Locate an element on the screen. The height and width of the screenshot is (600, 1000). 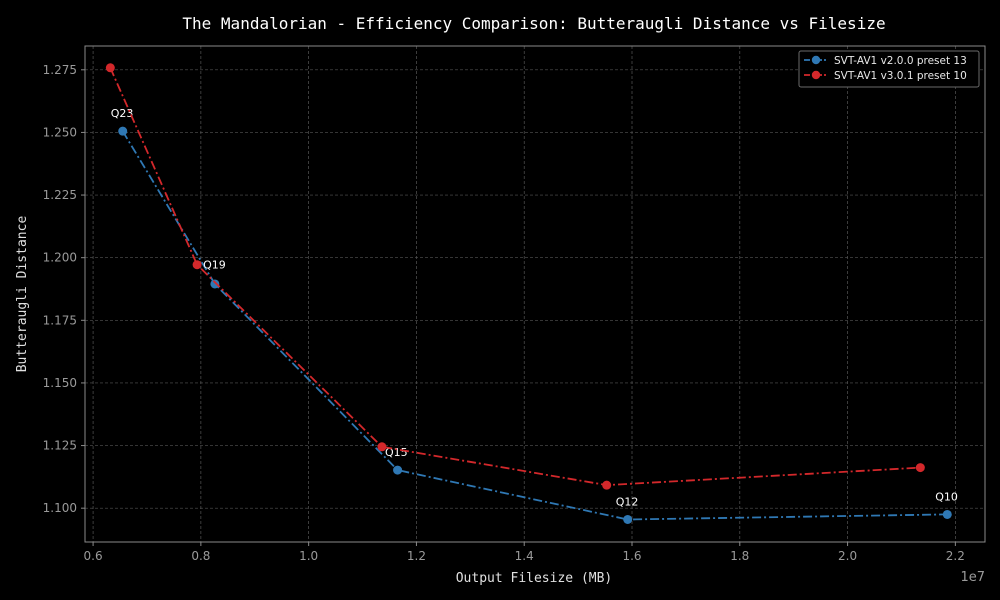
legend-label: SVT-AV1 v2.0.0 preset 13 is located at coordinates (900, 61).